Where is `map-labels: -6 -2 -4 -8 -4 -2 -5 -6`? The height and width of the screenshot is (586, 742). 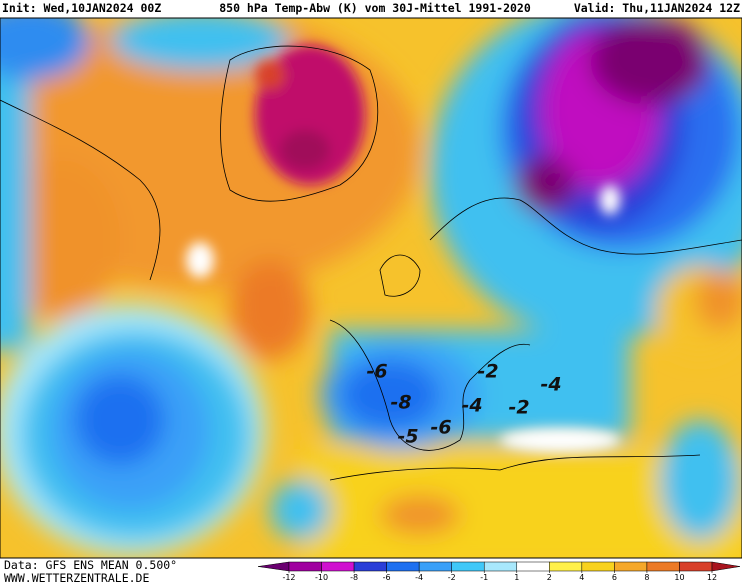 map-labels: -6 -2 -4 -8 -4 -2 -5 -6 is located at coordinates (463, 404).